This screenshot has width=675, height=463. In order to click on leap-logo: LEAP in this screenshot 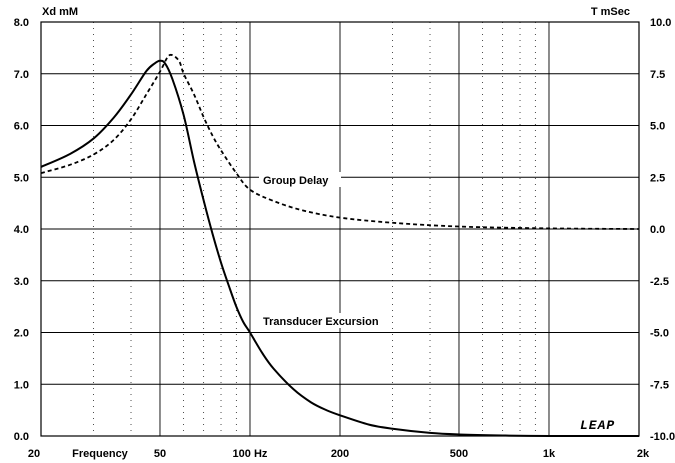, I will do `click(606, 423)`.